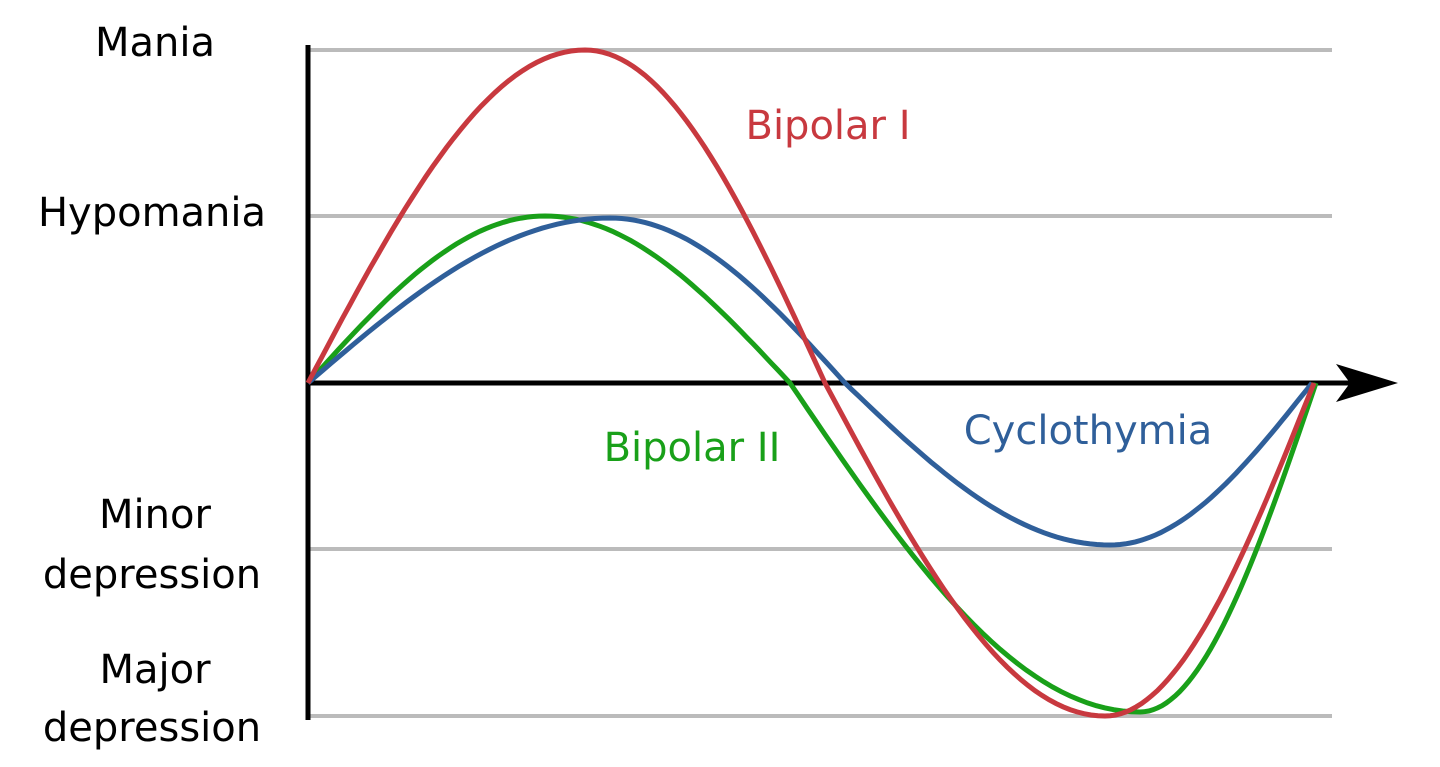 The image size is (1440, 767). I want to click on level-label: Hypomania, so click(152, 213).